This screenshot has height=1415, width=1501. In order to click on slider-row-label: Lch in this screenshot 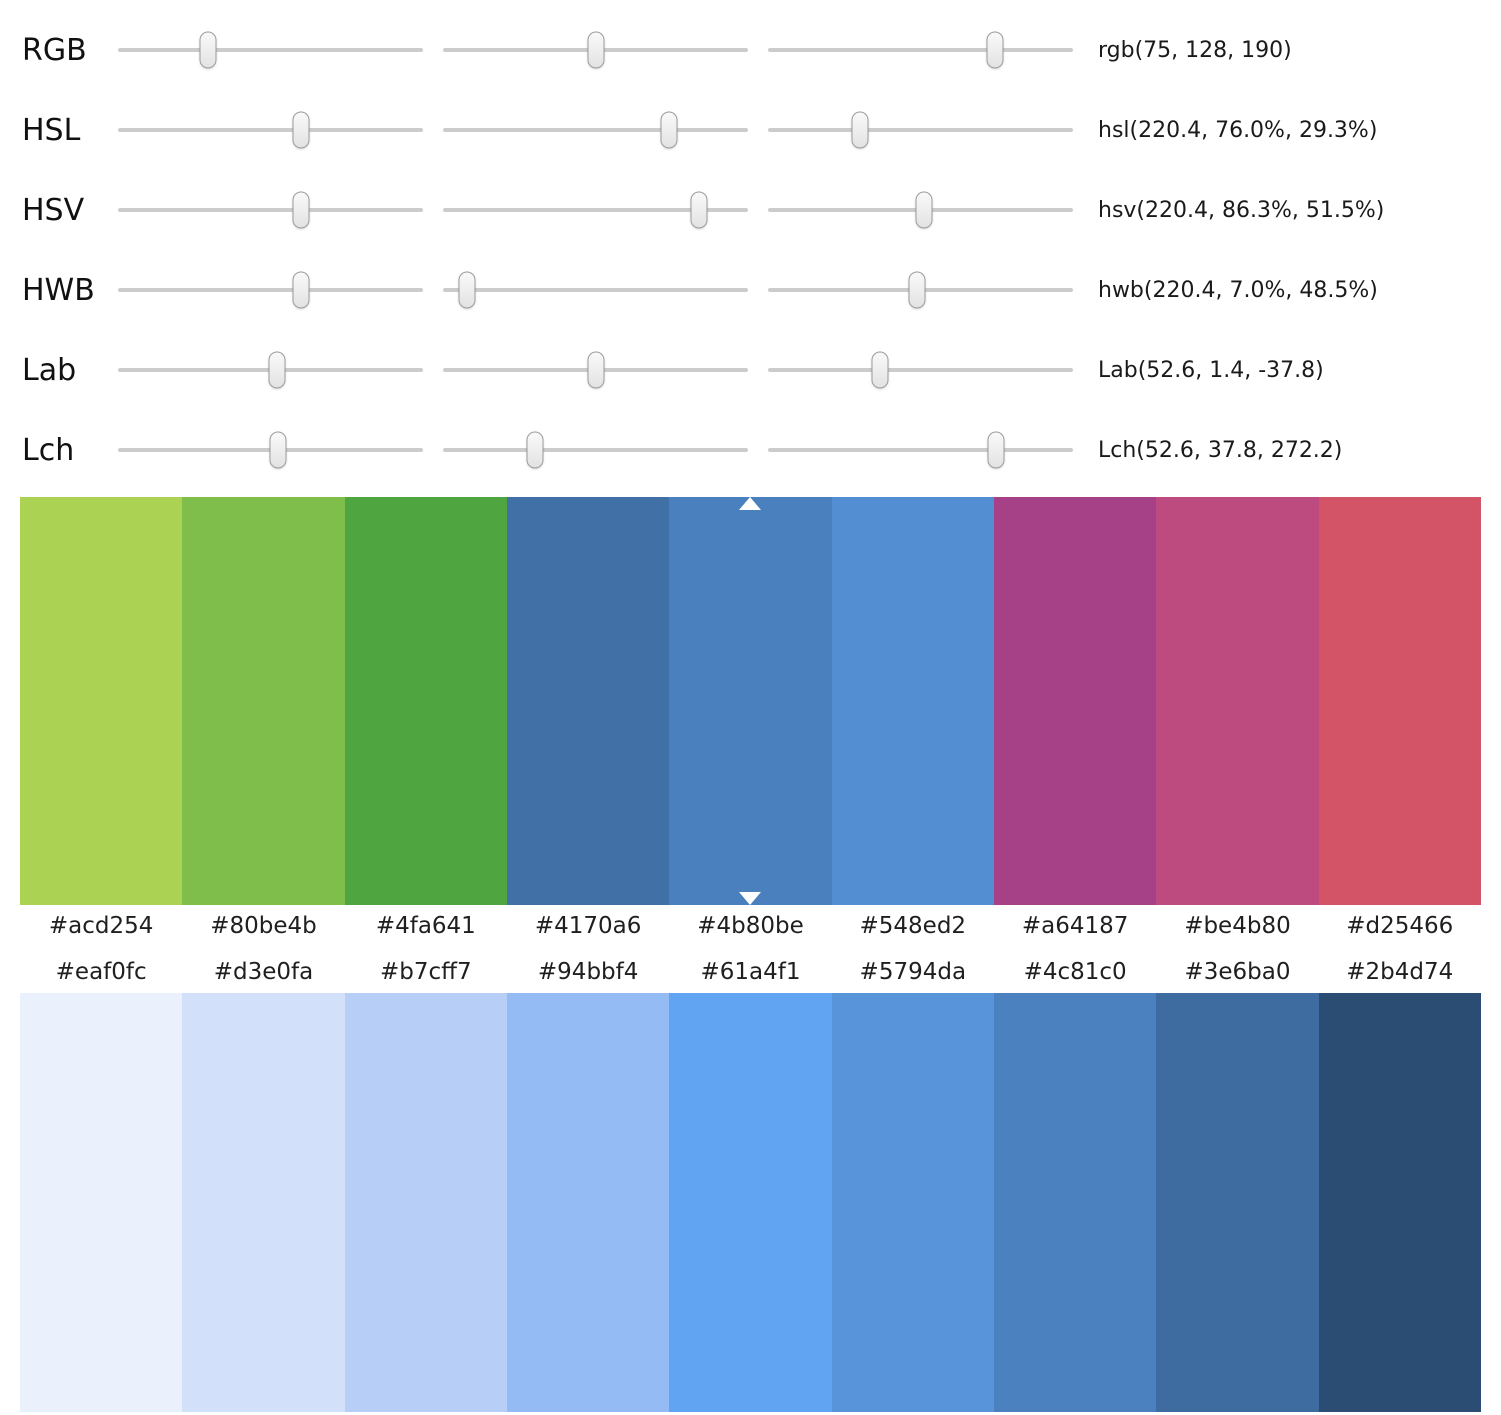, I will do `click(48, 450)`.